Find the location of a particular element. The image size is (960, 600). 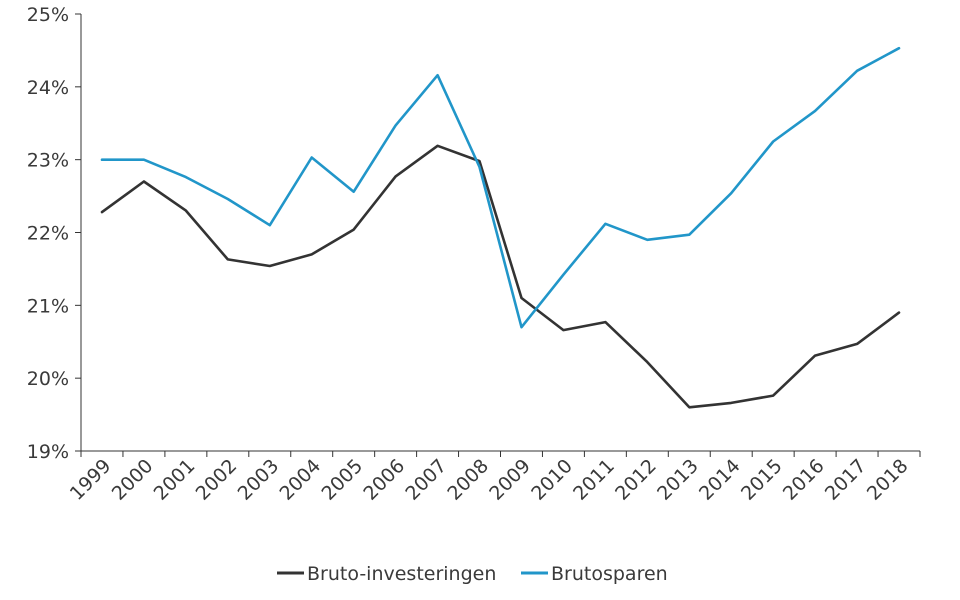

legend-label: Bruto-investeringen is located at coordinates (401, 574).